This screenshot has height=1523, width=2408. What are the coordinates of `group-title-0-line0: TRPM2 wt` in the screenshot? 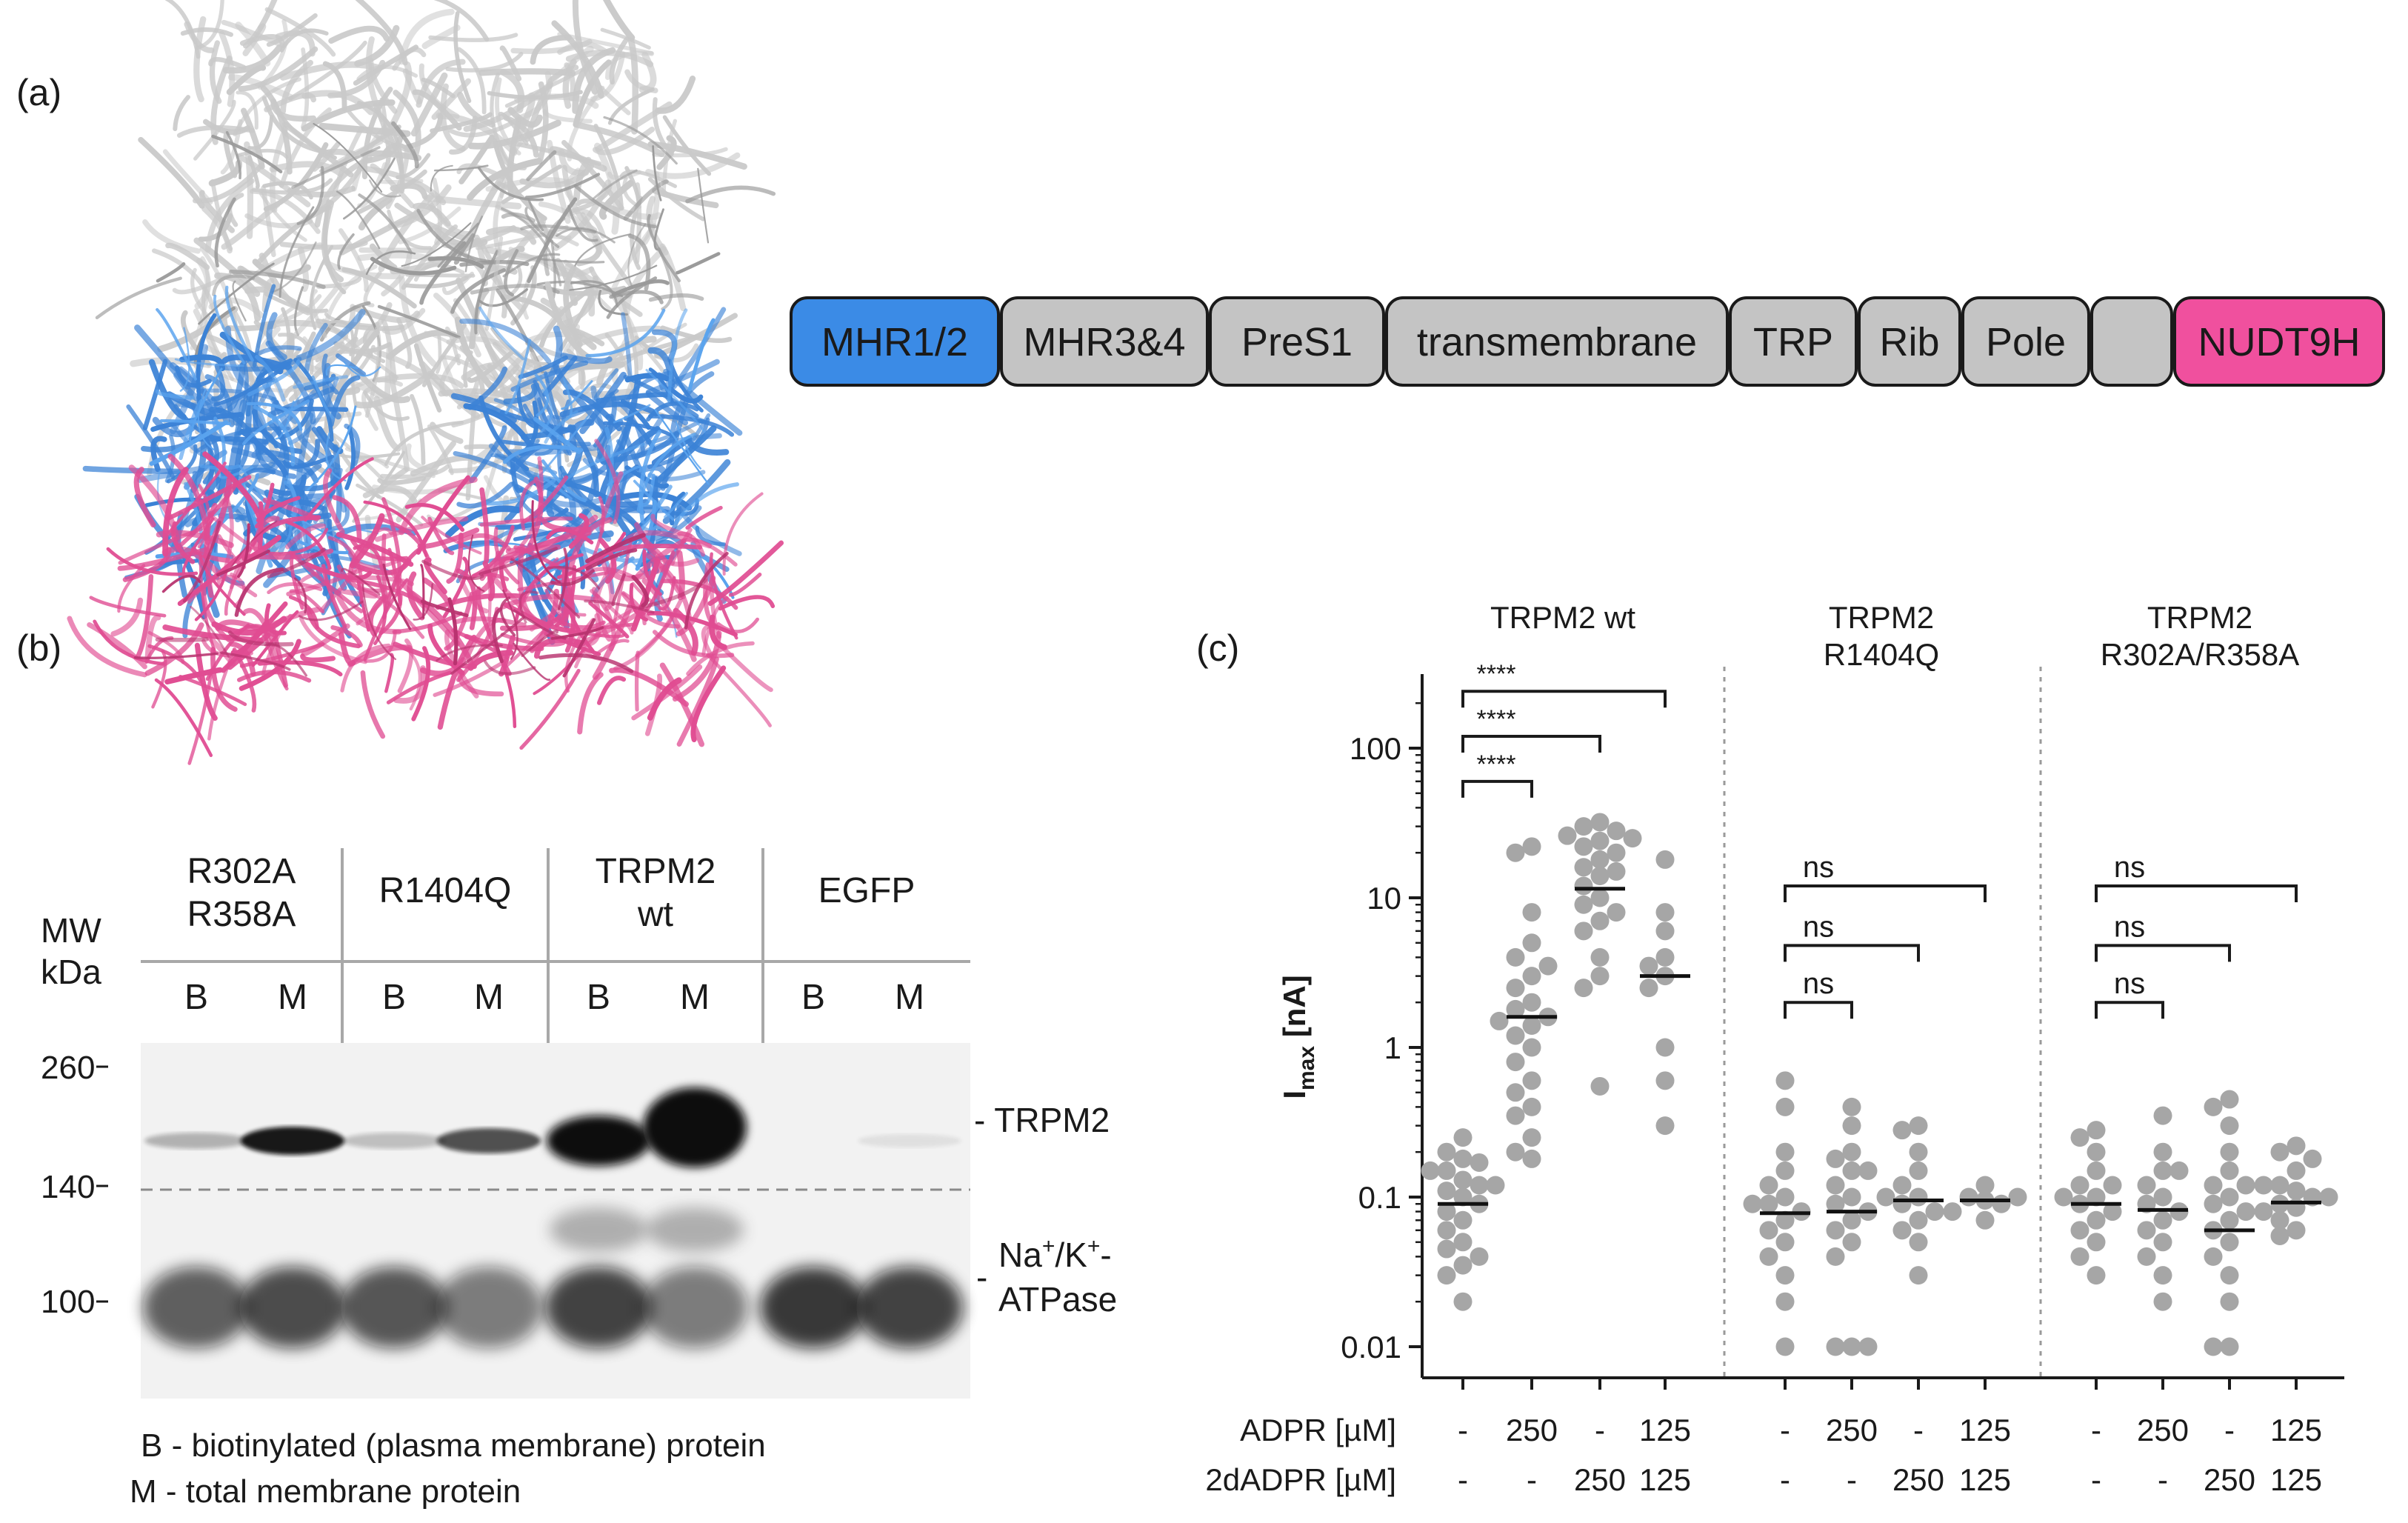 It's located at (1562, 617).